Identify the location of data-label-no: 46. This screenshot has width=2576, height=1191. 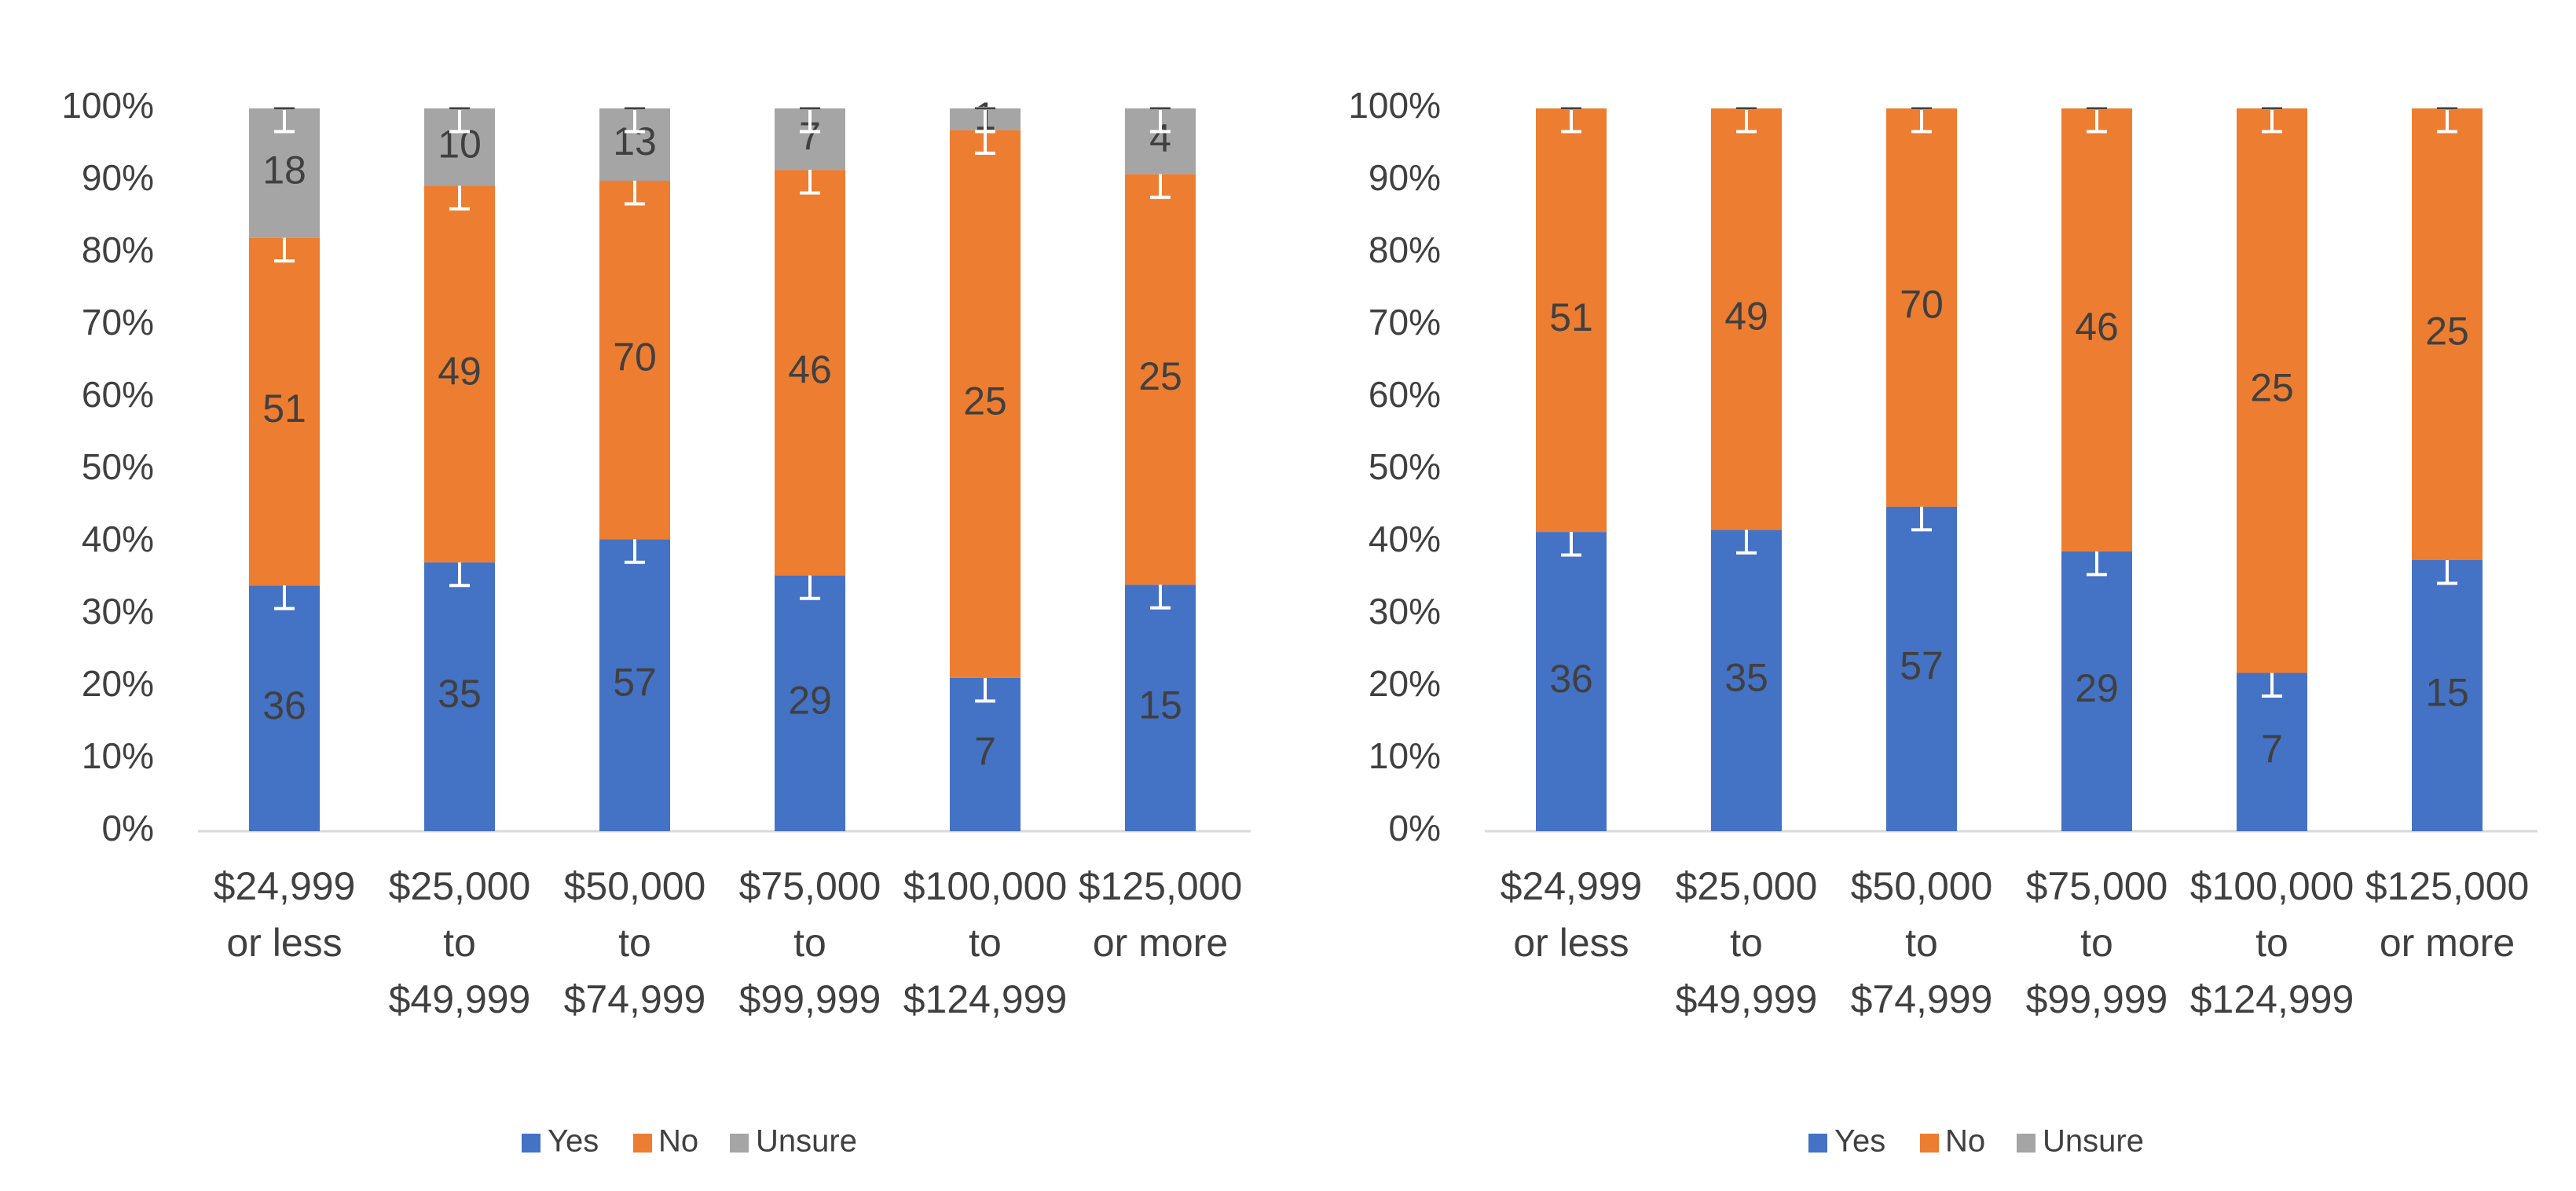
(2097, 327).